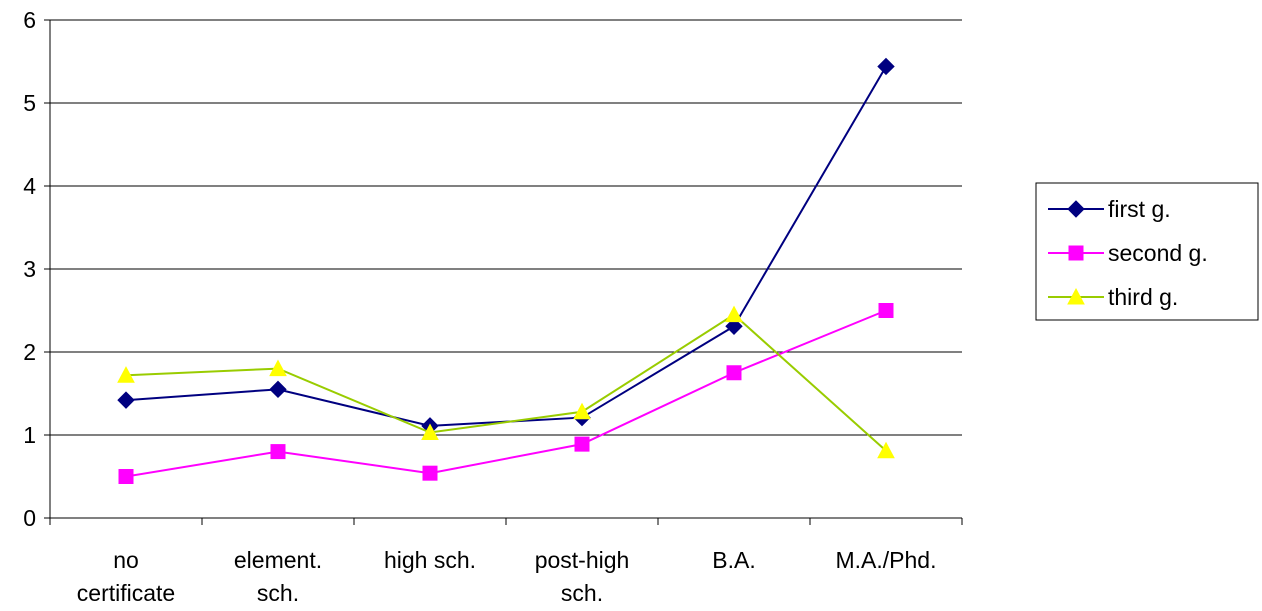 The image size is (1262, 611). I want to click on legend-label-2: third g., so click(1143, 297).